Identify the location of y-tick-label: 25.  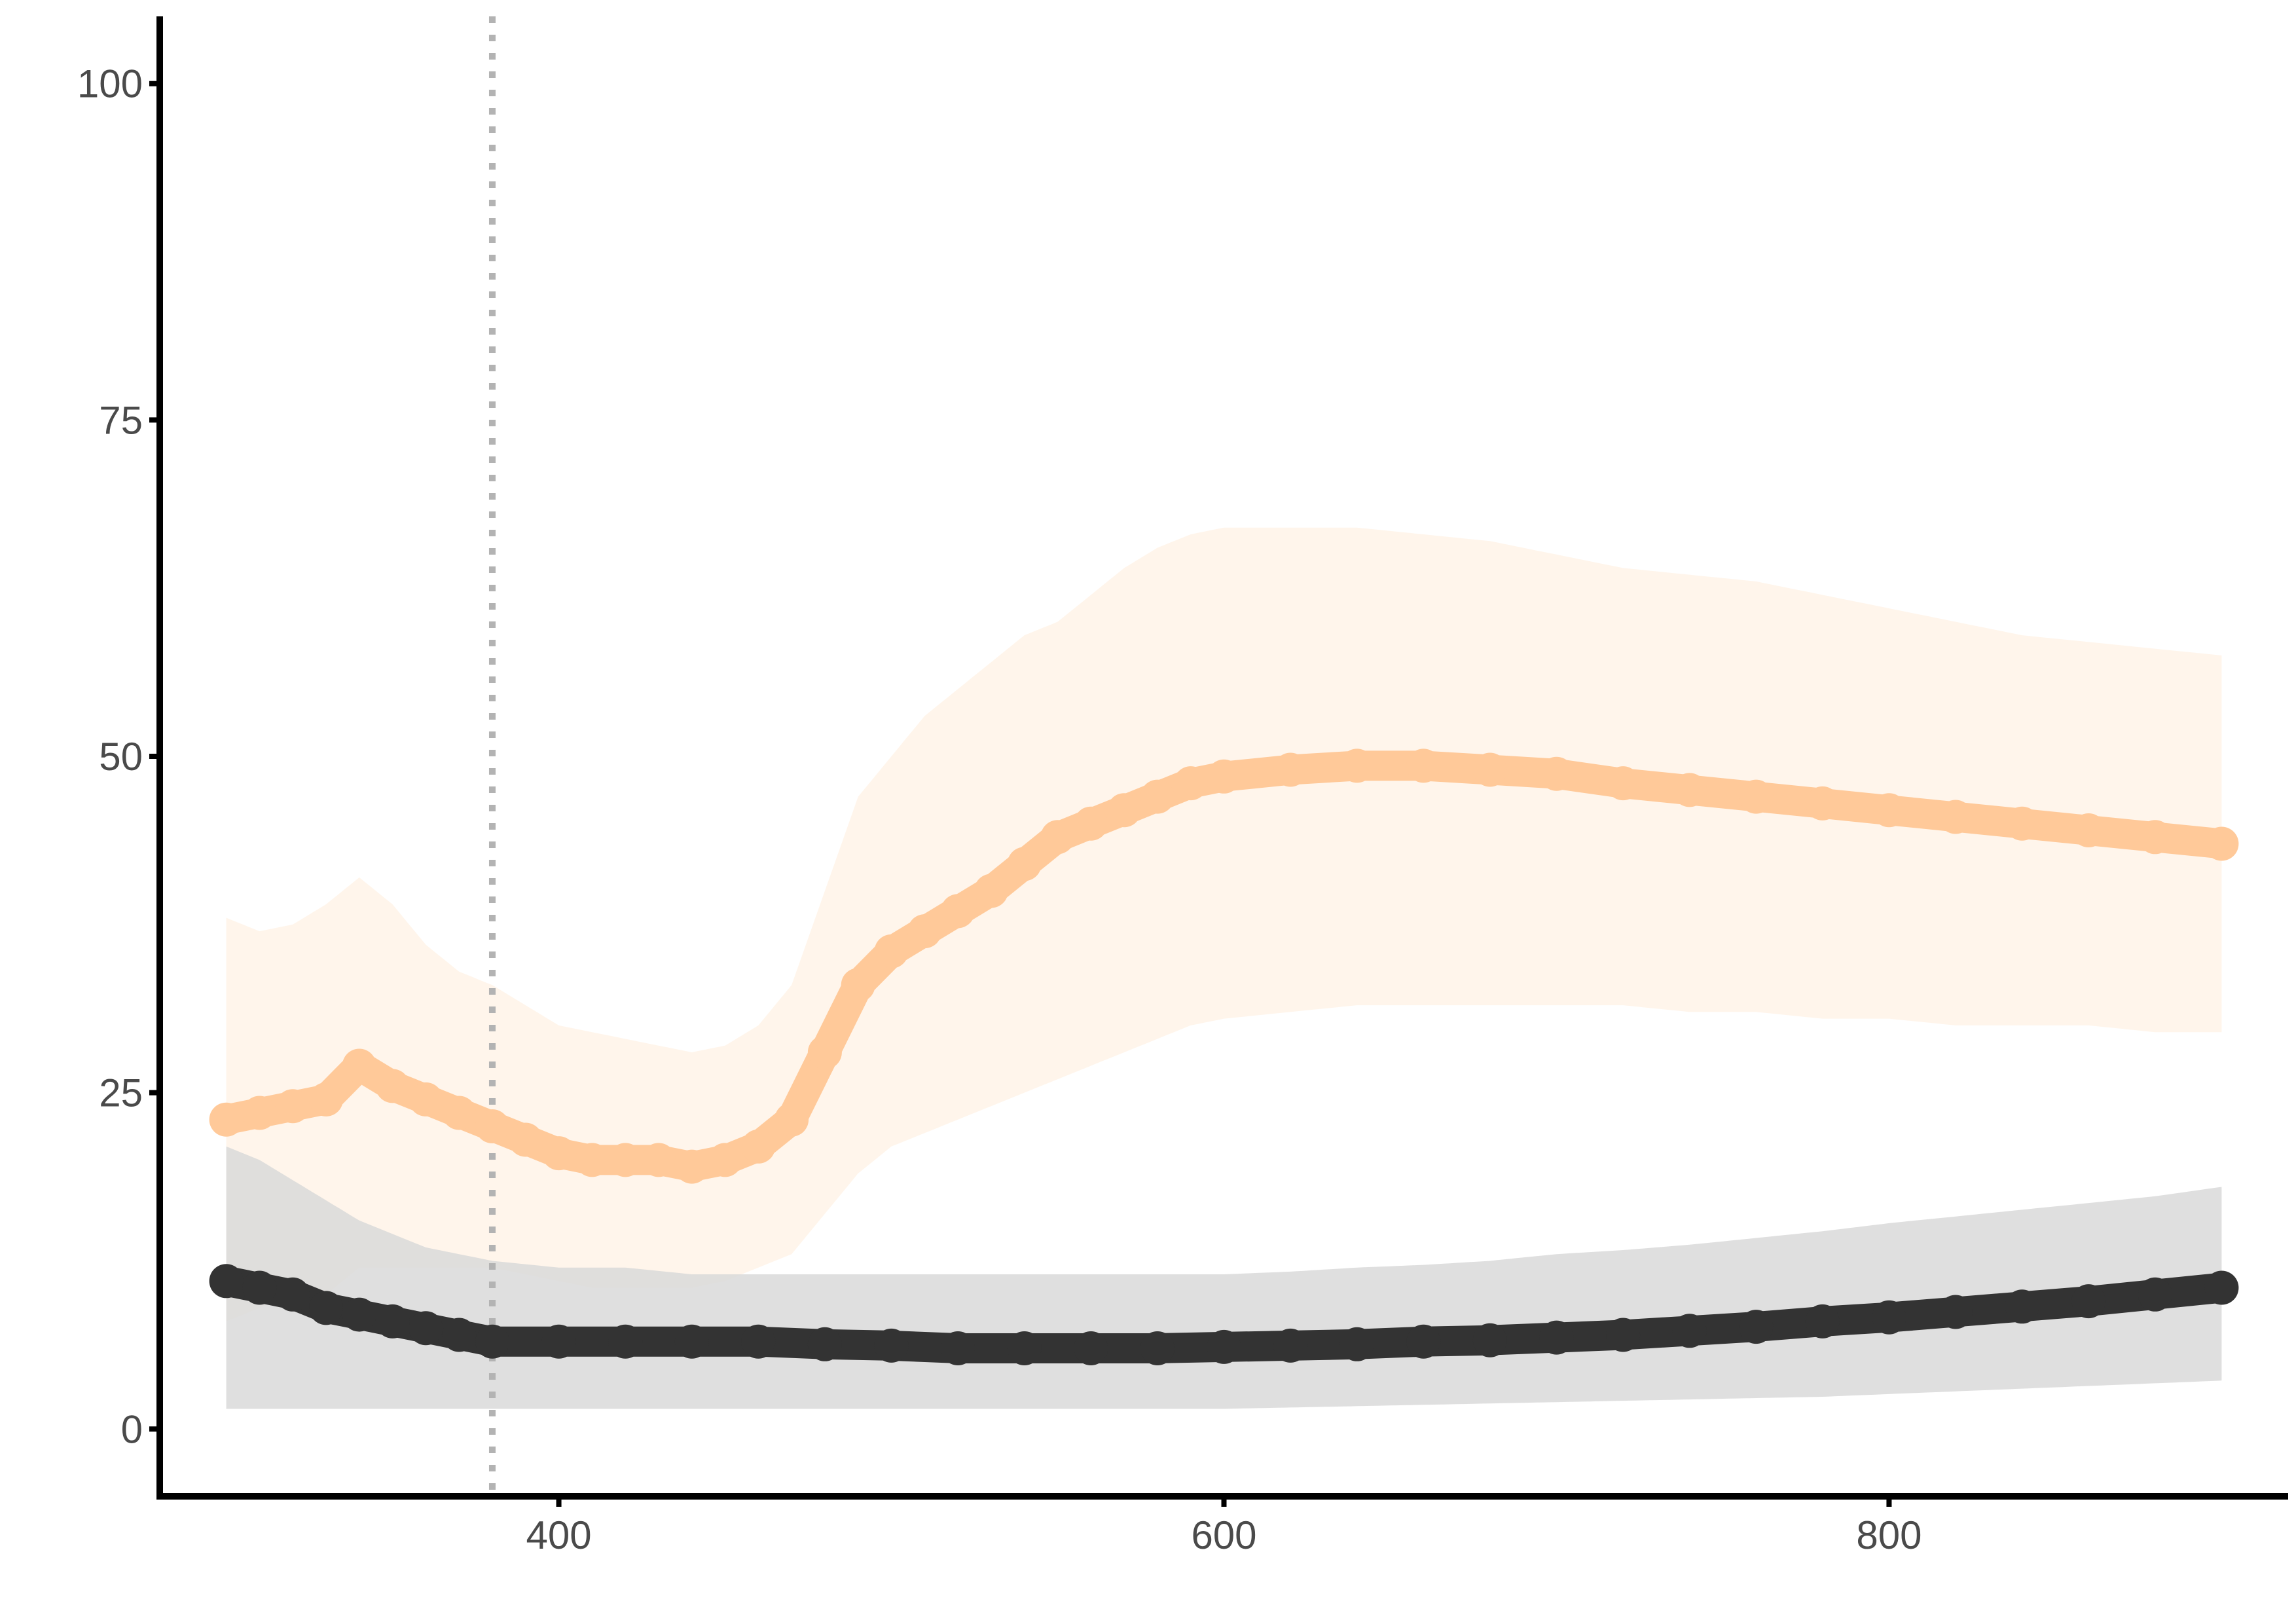
(121, 1093).